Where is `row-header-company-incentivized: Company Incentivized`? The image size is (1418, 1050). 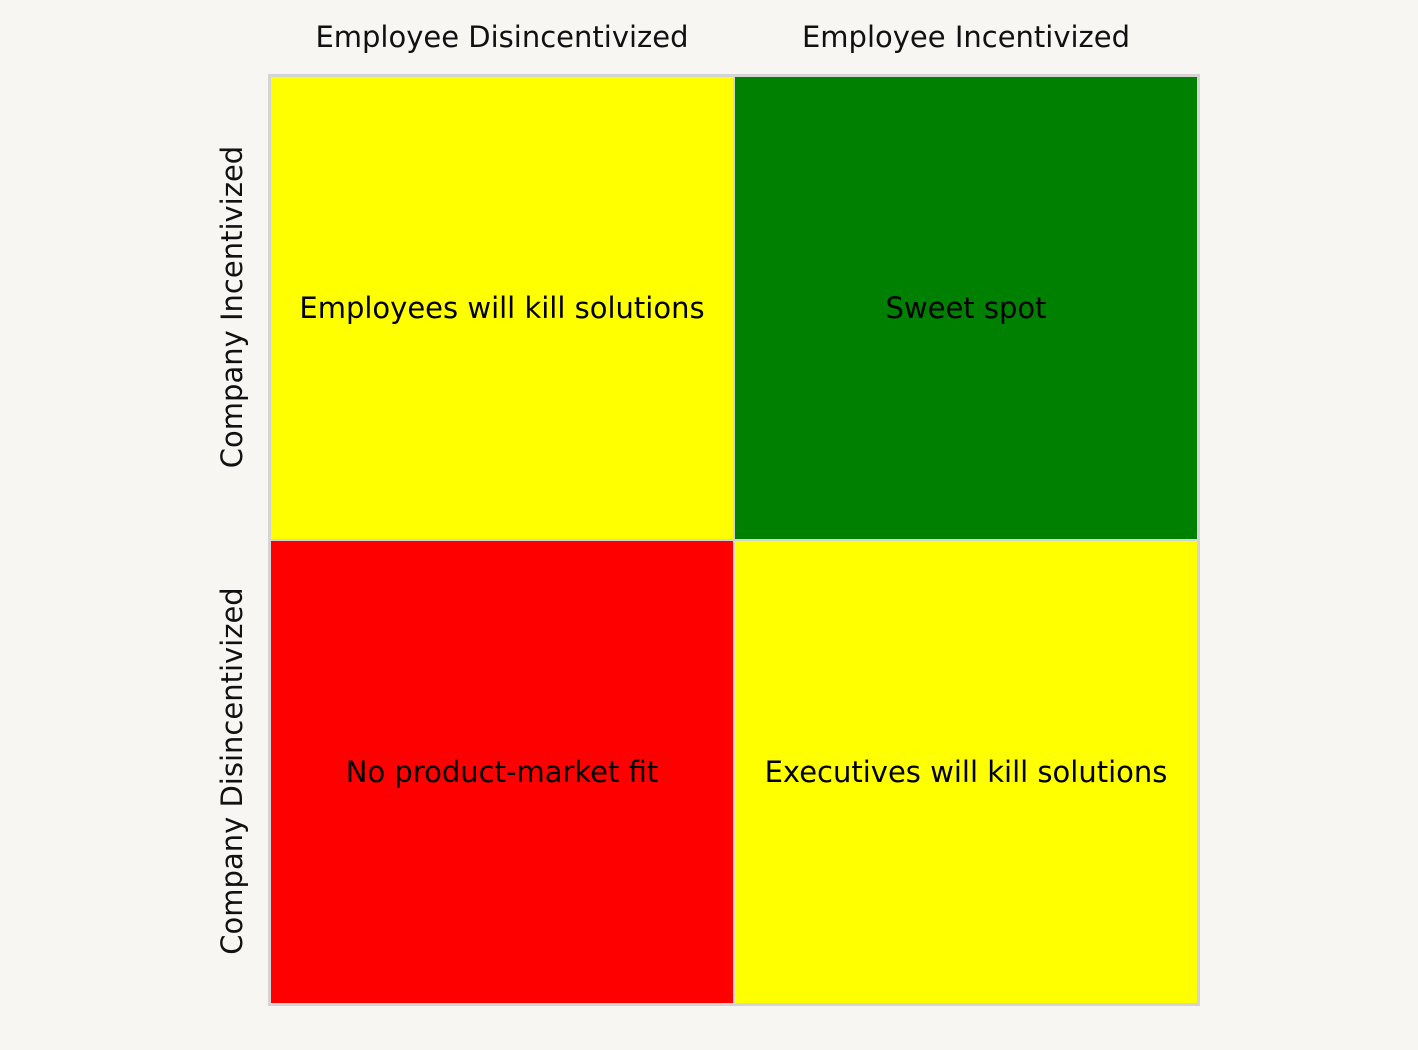 row-header-company-incentivized: Company Incentivized is located at coordinates (232, 307).